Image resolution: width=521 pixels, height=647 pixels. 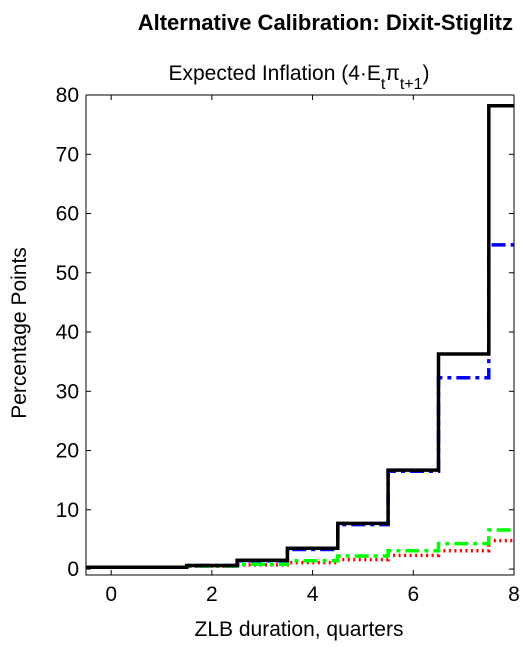 I want to click on x-tick-label-4: 8, so click(x=514, y=594).